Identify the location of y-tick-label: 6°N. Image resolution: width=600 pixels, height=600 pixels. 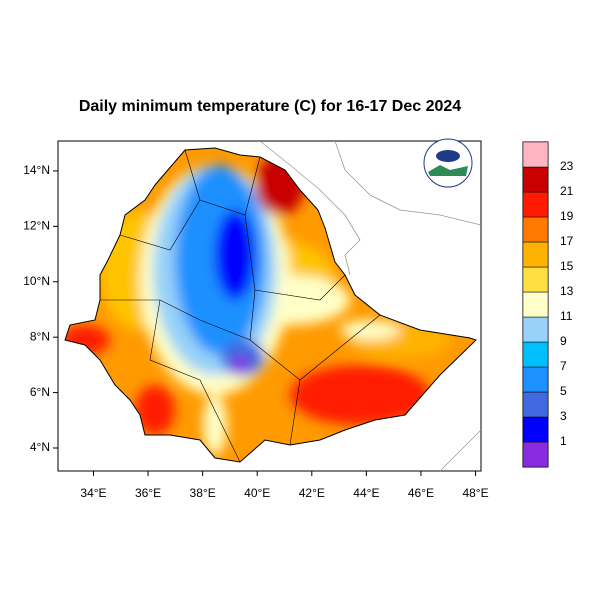
(40, 392).